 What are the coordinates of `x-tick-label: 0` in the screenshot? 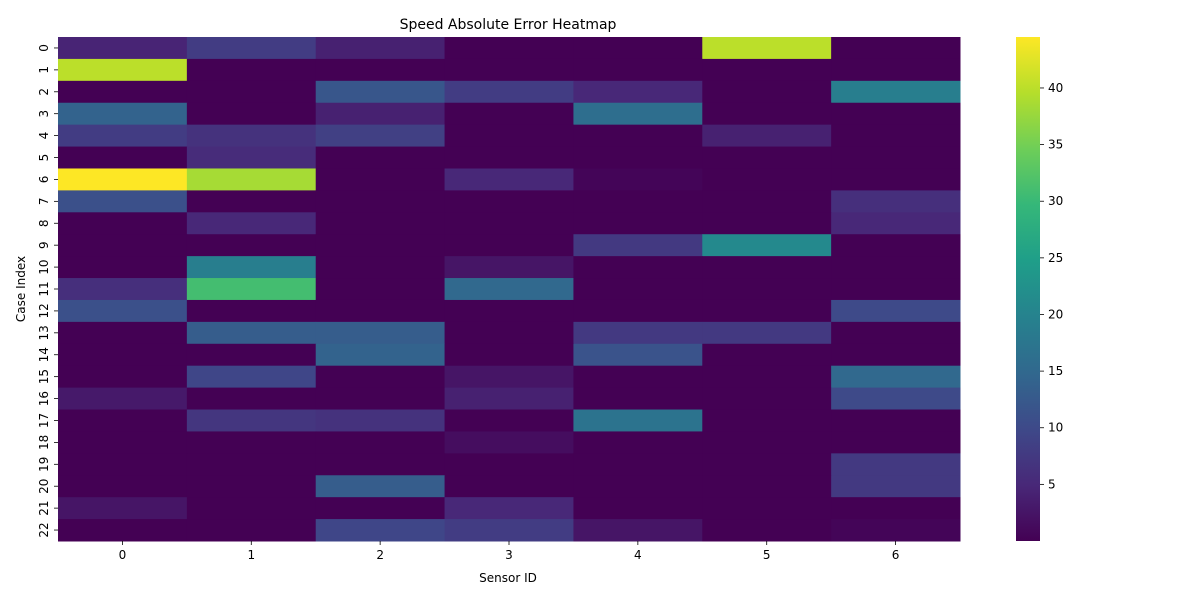 It's located at (123, 555).